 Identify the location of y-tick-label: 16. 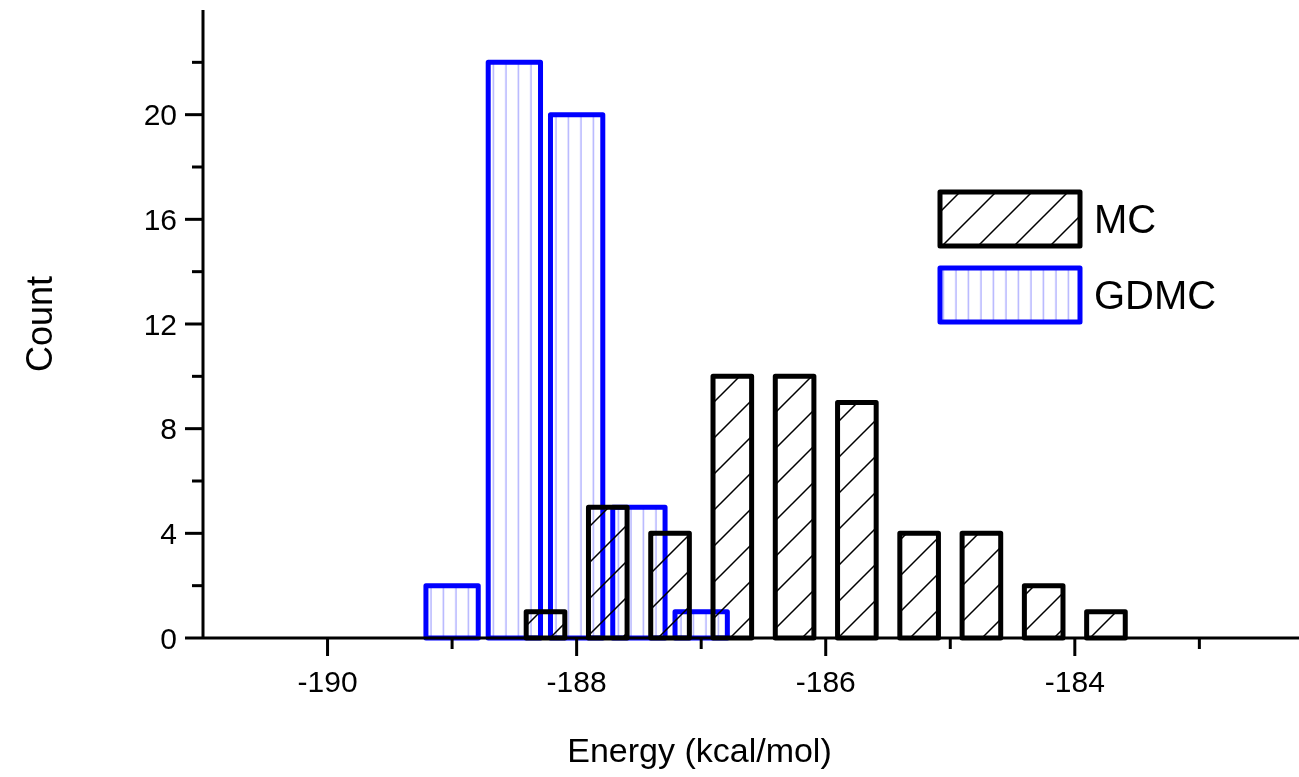
(160, 219).